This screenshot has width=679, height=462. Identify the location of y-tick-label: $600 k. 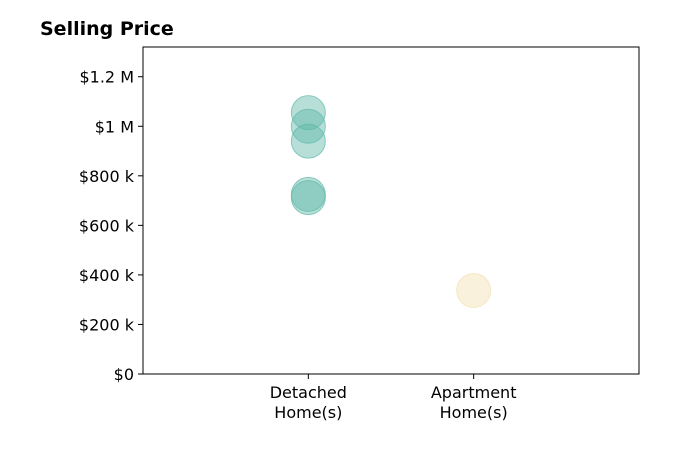
(107, 225).